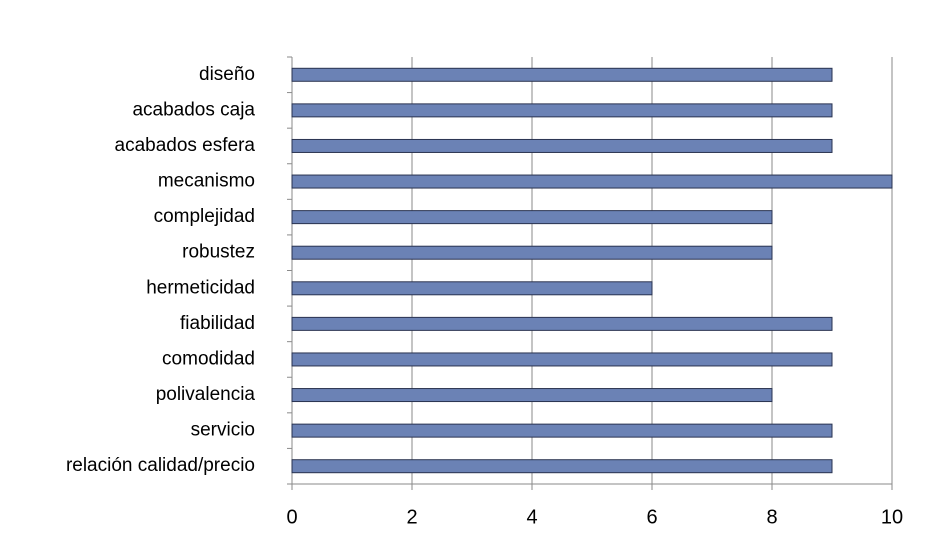  Describe the element at coordinates (206, 181) in the screenshot. I see `y-tick-label: mecanismo` at that location.